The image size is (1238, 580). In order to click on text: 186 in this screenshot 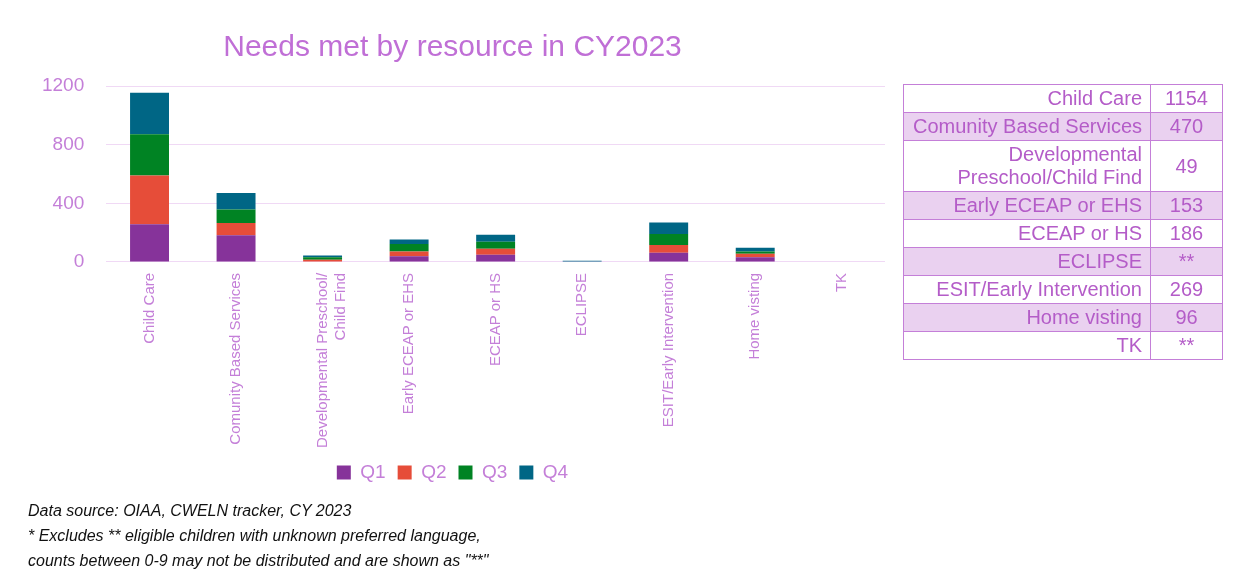, I will do `click(1186, 233)`.